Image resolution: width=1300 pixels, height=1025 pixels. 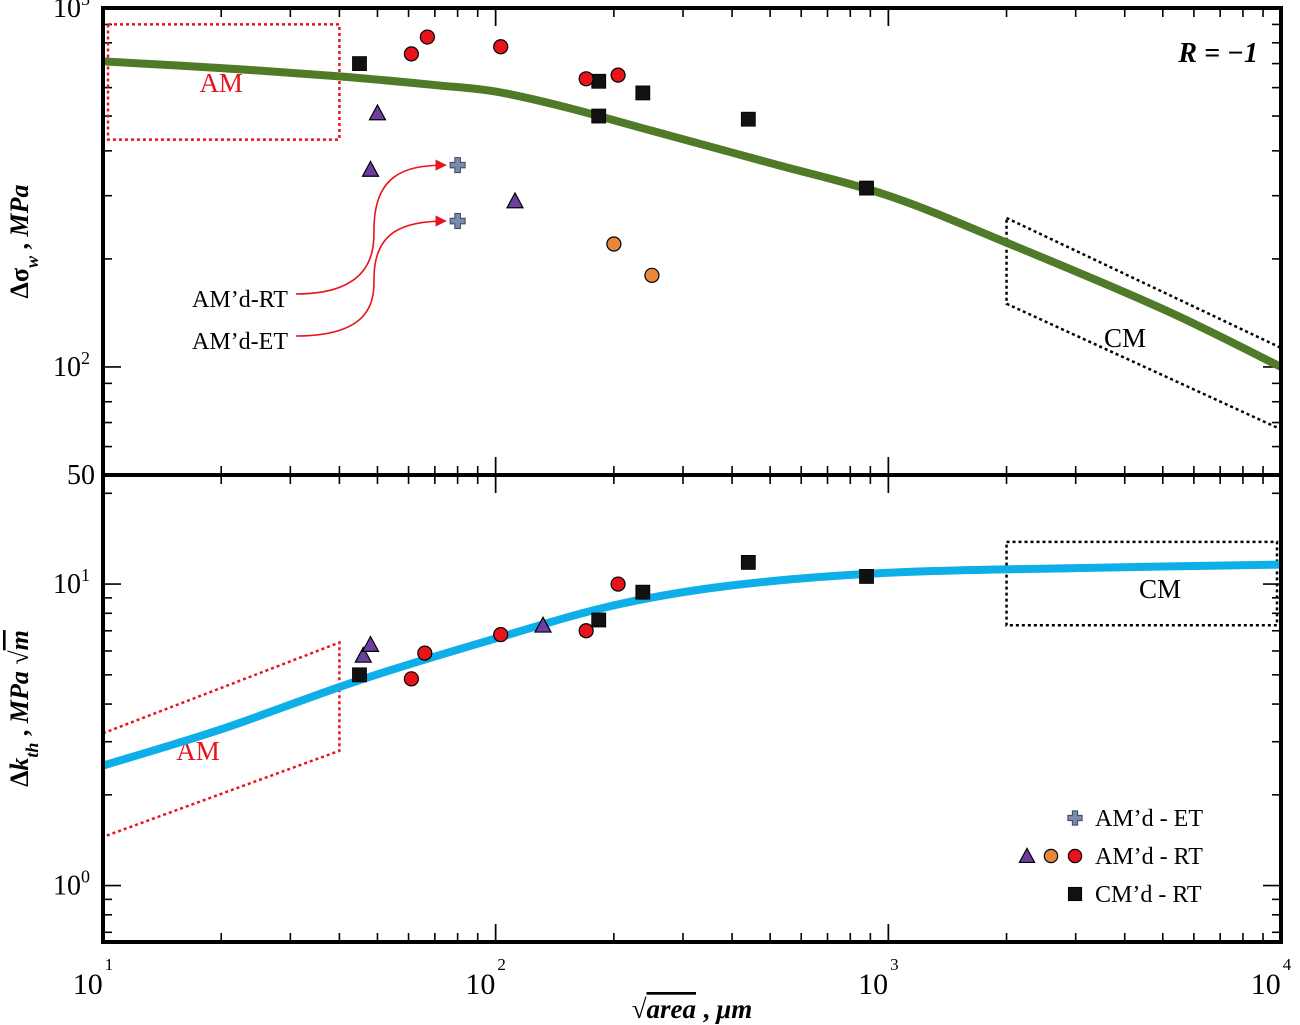 I want to click on y-tick-label: 10², so click(x=71, y=365).